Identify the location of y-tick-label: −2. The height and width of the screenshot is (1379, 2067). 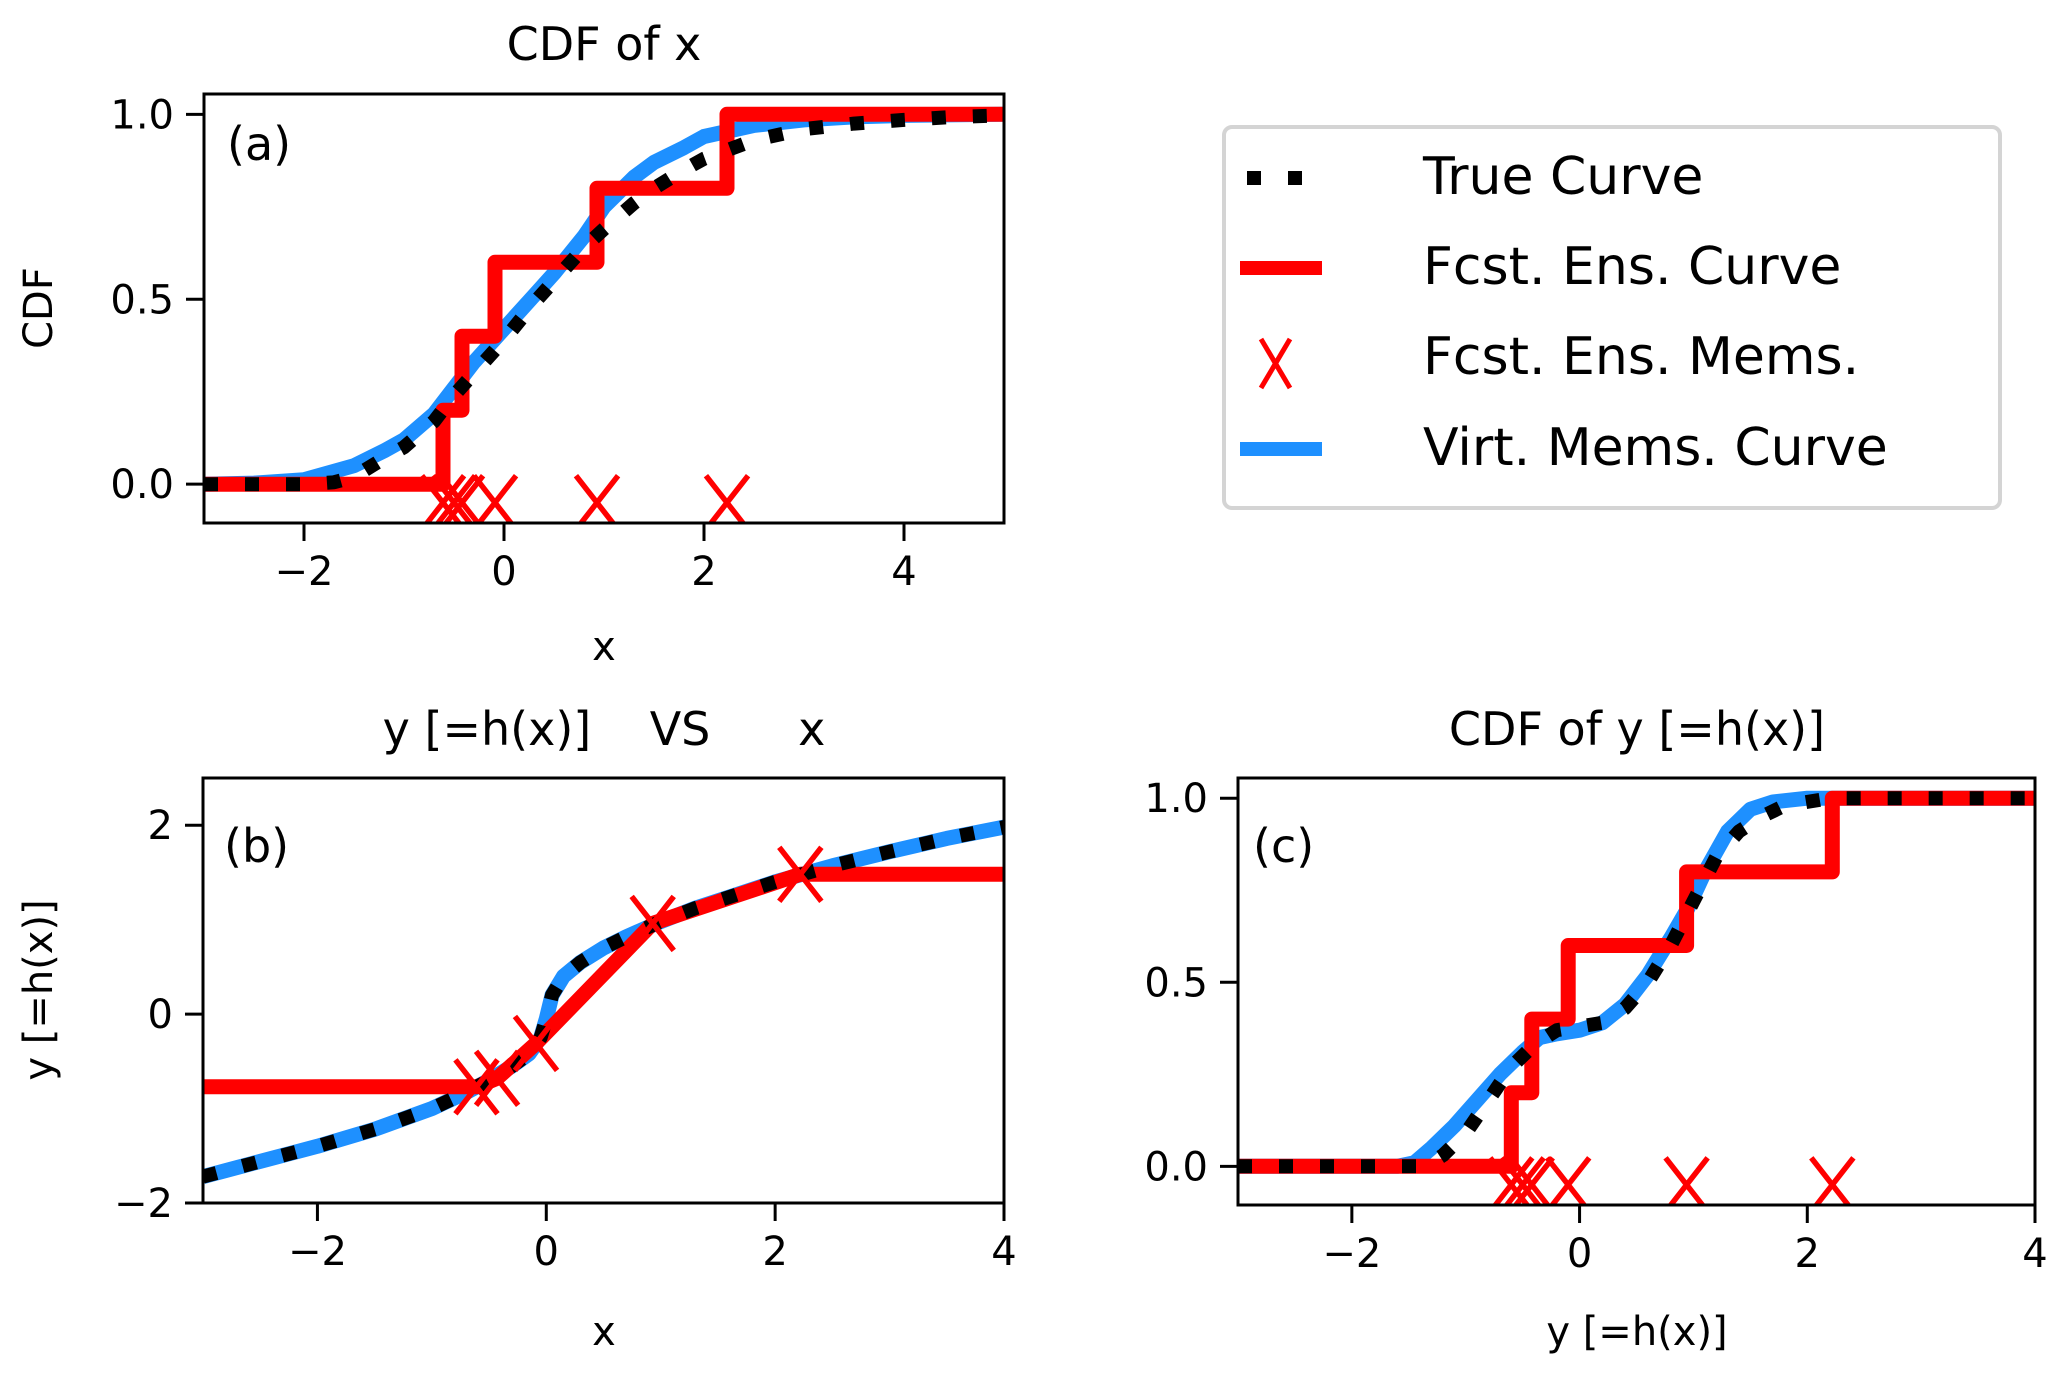
(143, 1204).